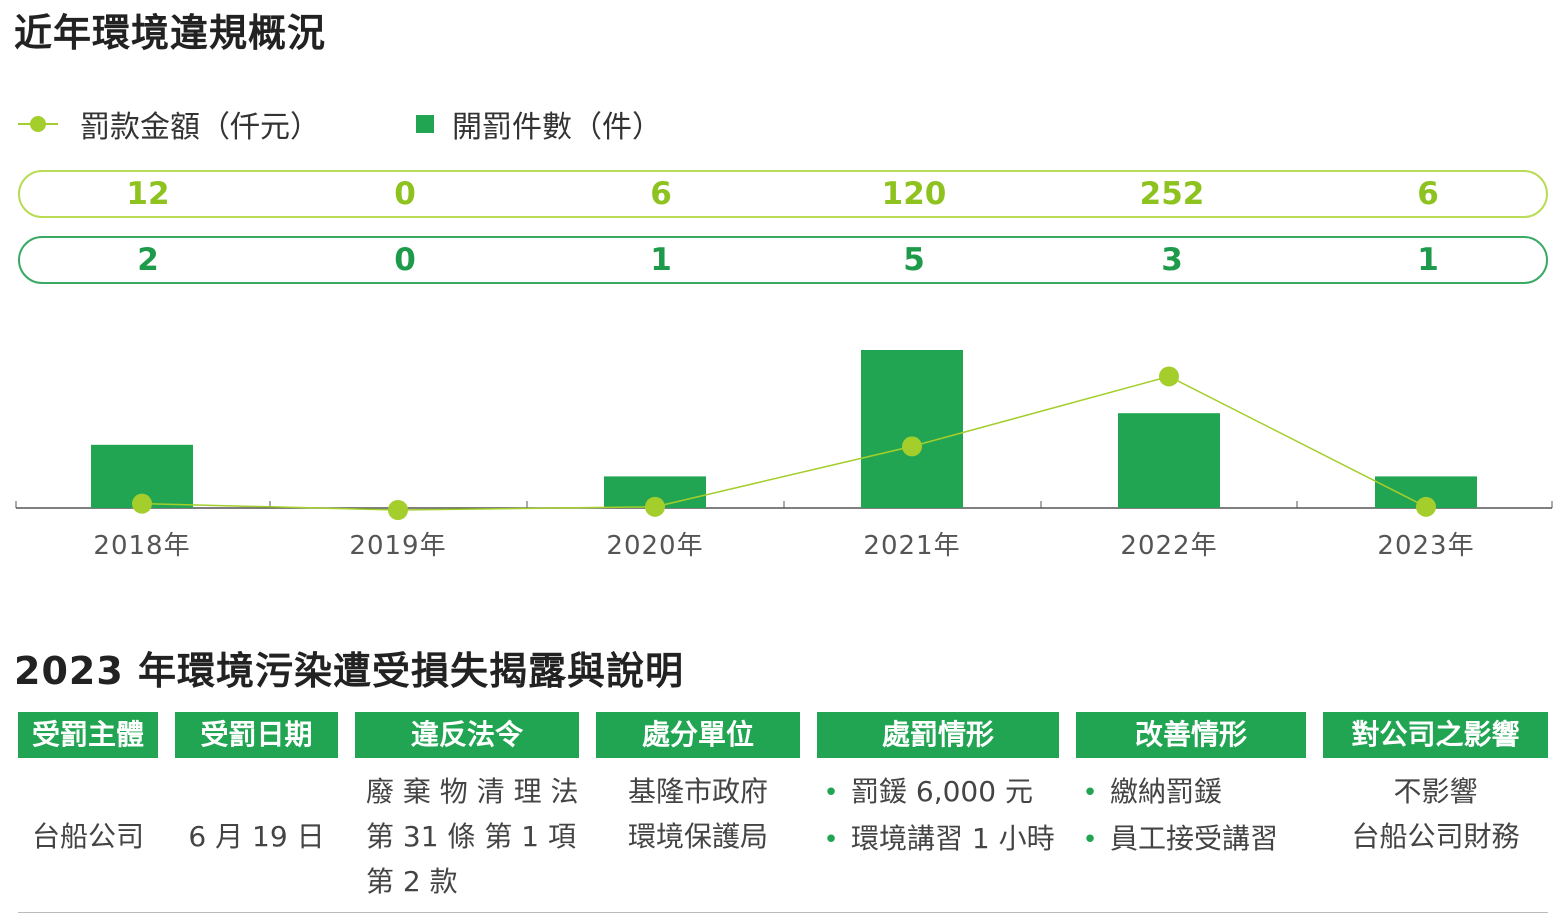 The height and width of the screenshot is (919, 1562). What do you see at coordinates (1435, 814) in the screenshot?
I see `impact-cell: 不影響 台船公司財務` at bounding box center [1435, 814].